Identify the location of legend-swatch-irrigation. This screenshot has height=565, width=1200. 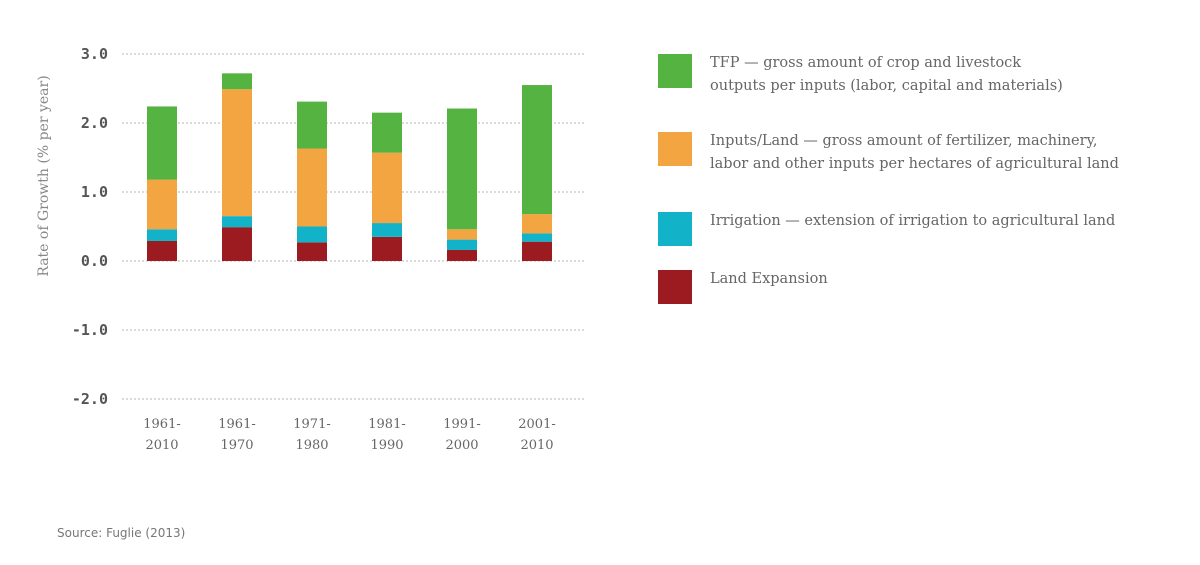
(675, 229).